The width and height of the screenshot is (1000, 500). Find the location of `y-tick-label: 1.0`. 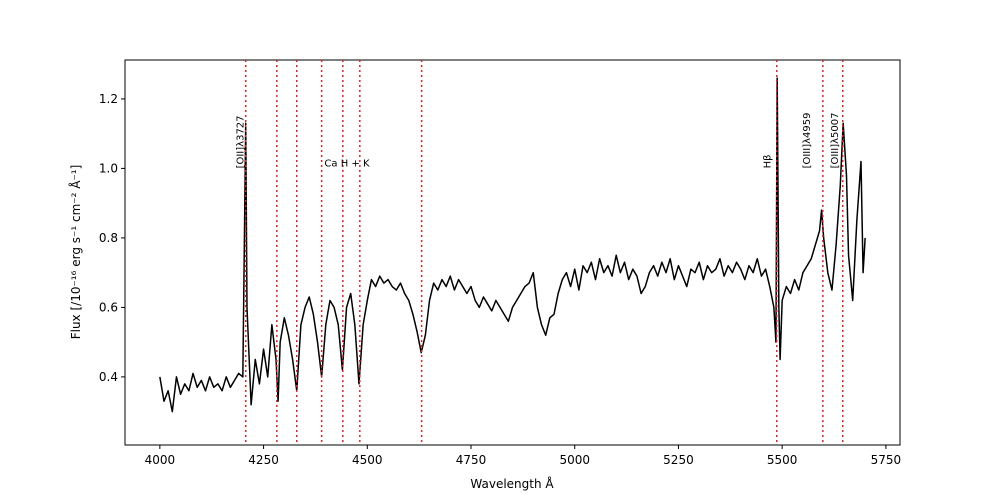

y-tick-label: 1.0 is located at coordinates (108, 168).